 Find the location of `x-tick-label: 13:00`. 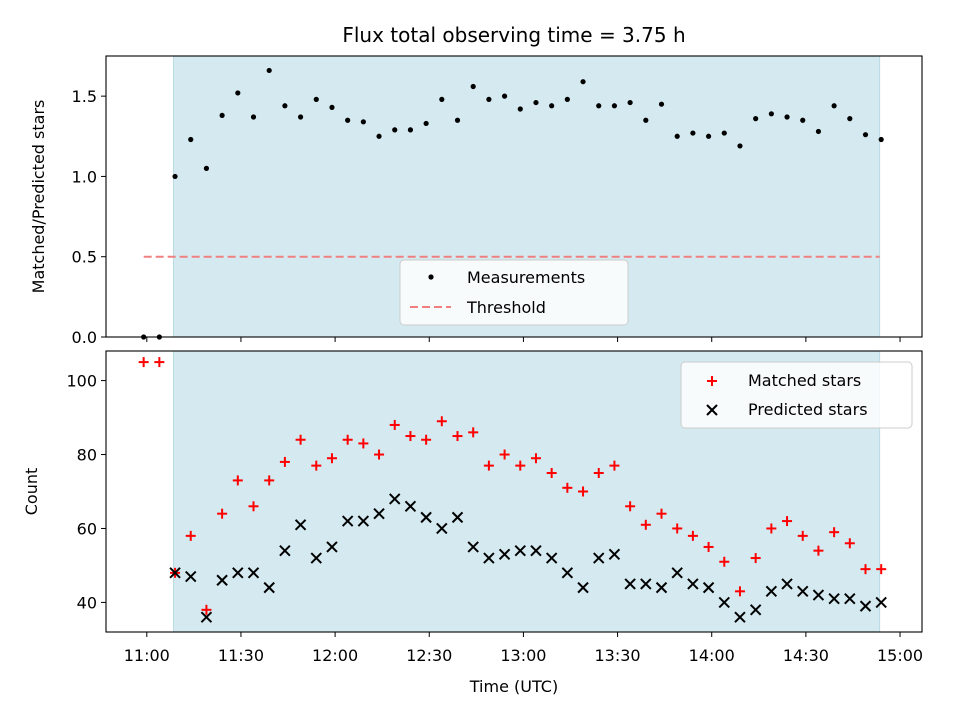

x-tick-label: 13:00 is located at coordinates (523, 655).